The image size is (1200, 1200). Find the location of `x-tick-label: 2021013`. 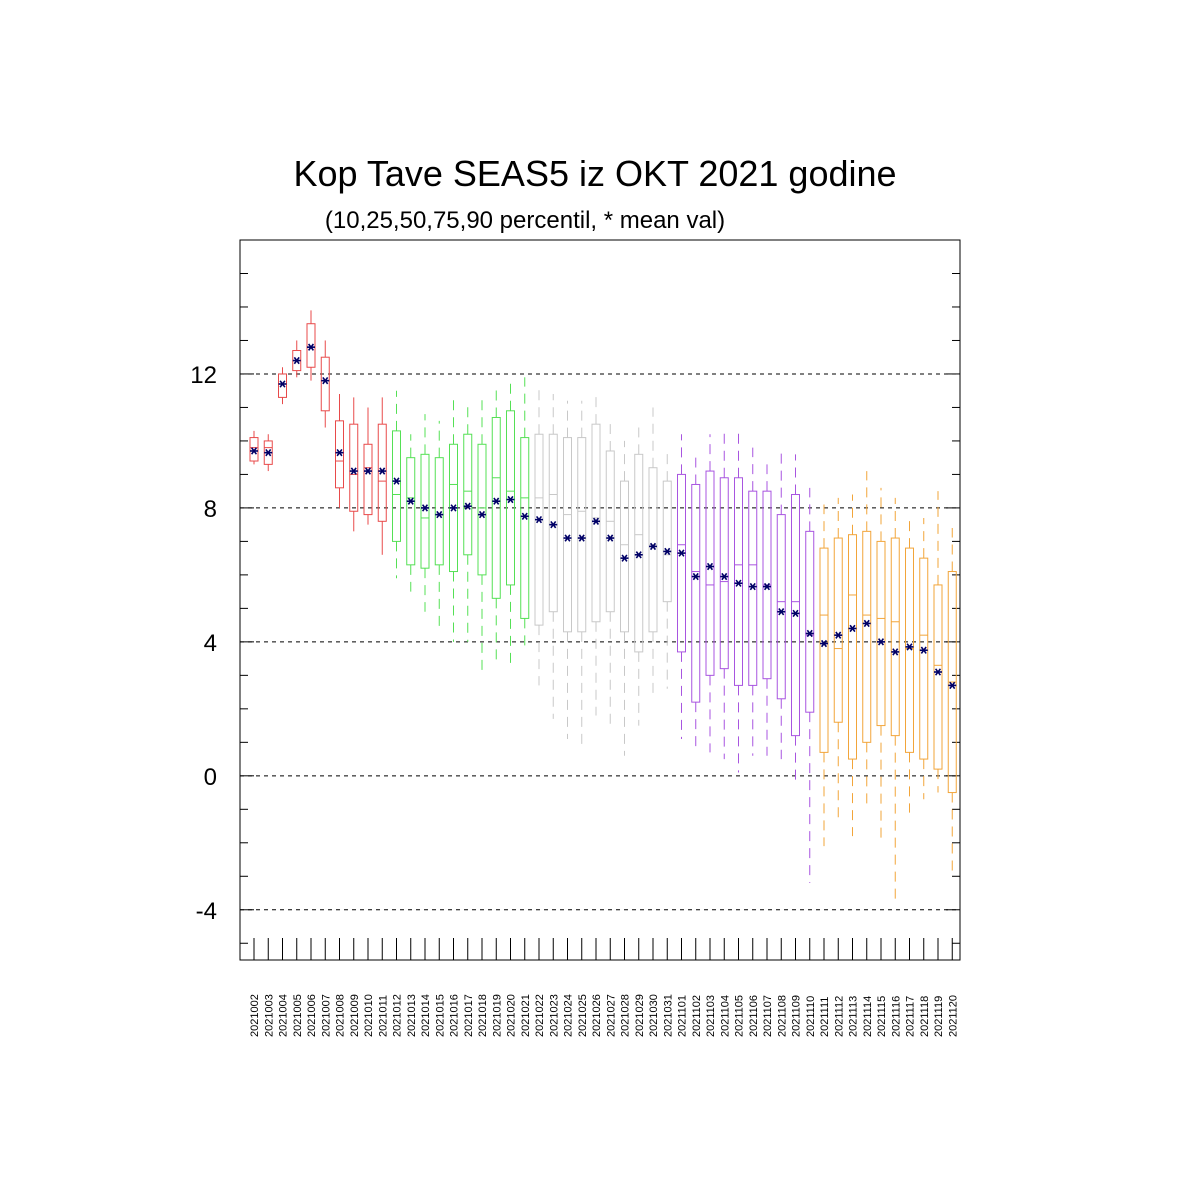

x-tick-label: 2021013 is located at coordinates (412, 1015).